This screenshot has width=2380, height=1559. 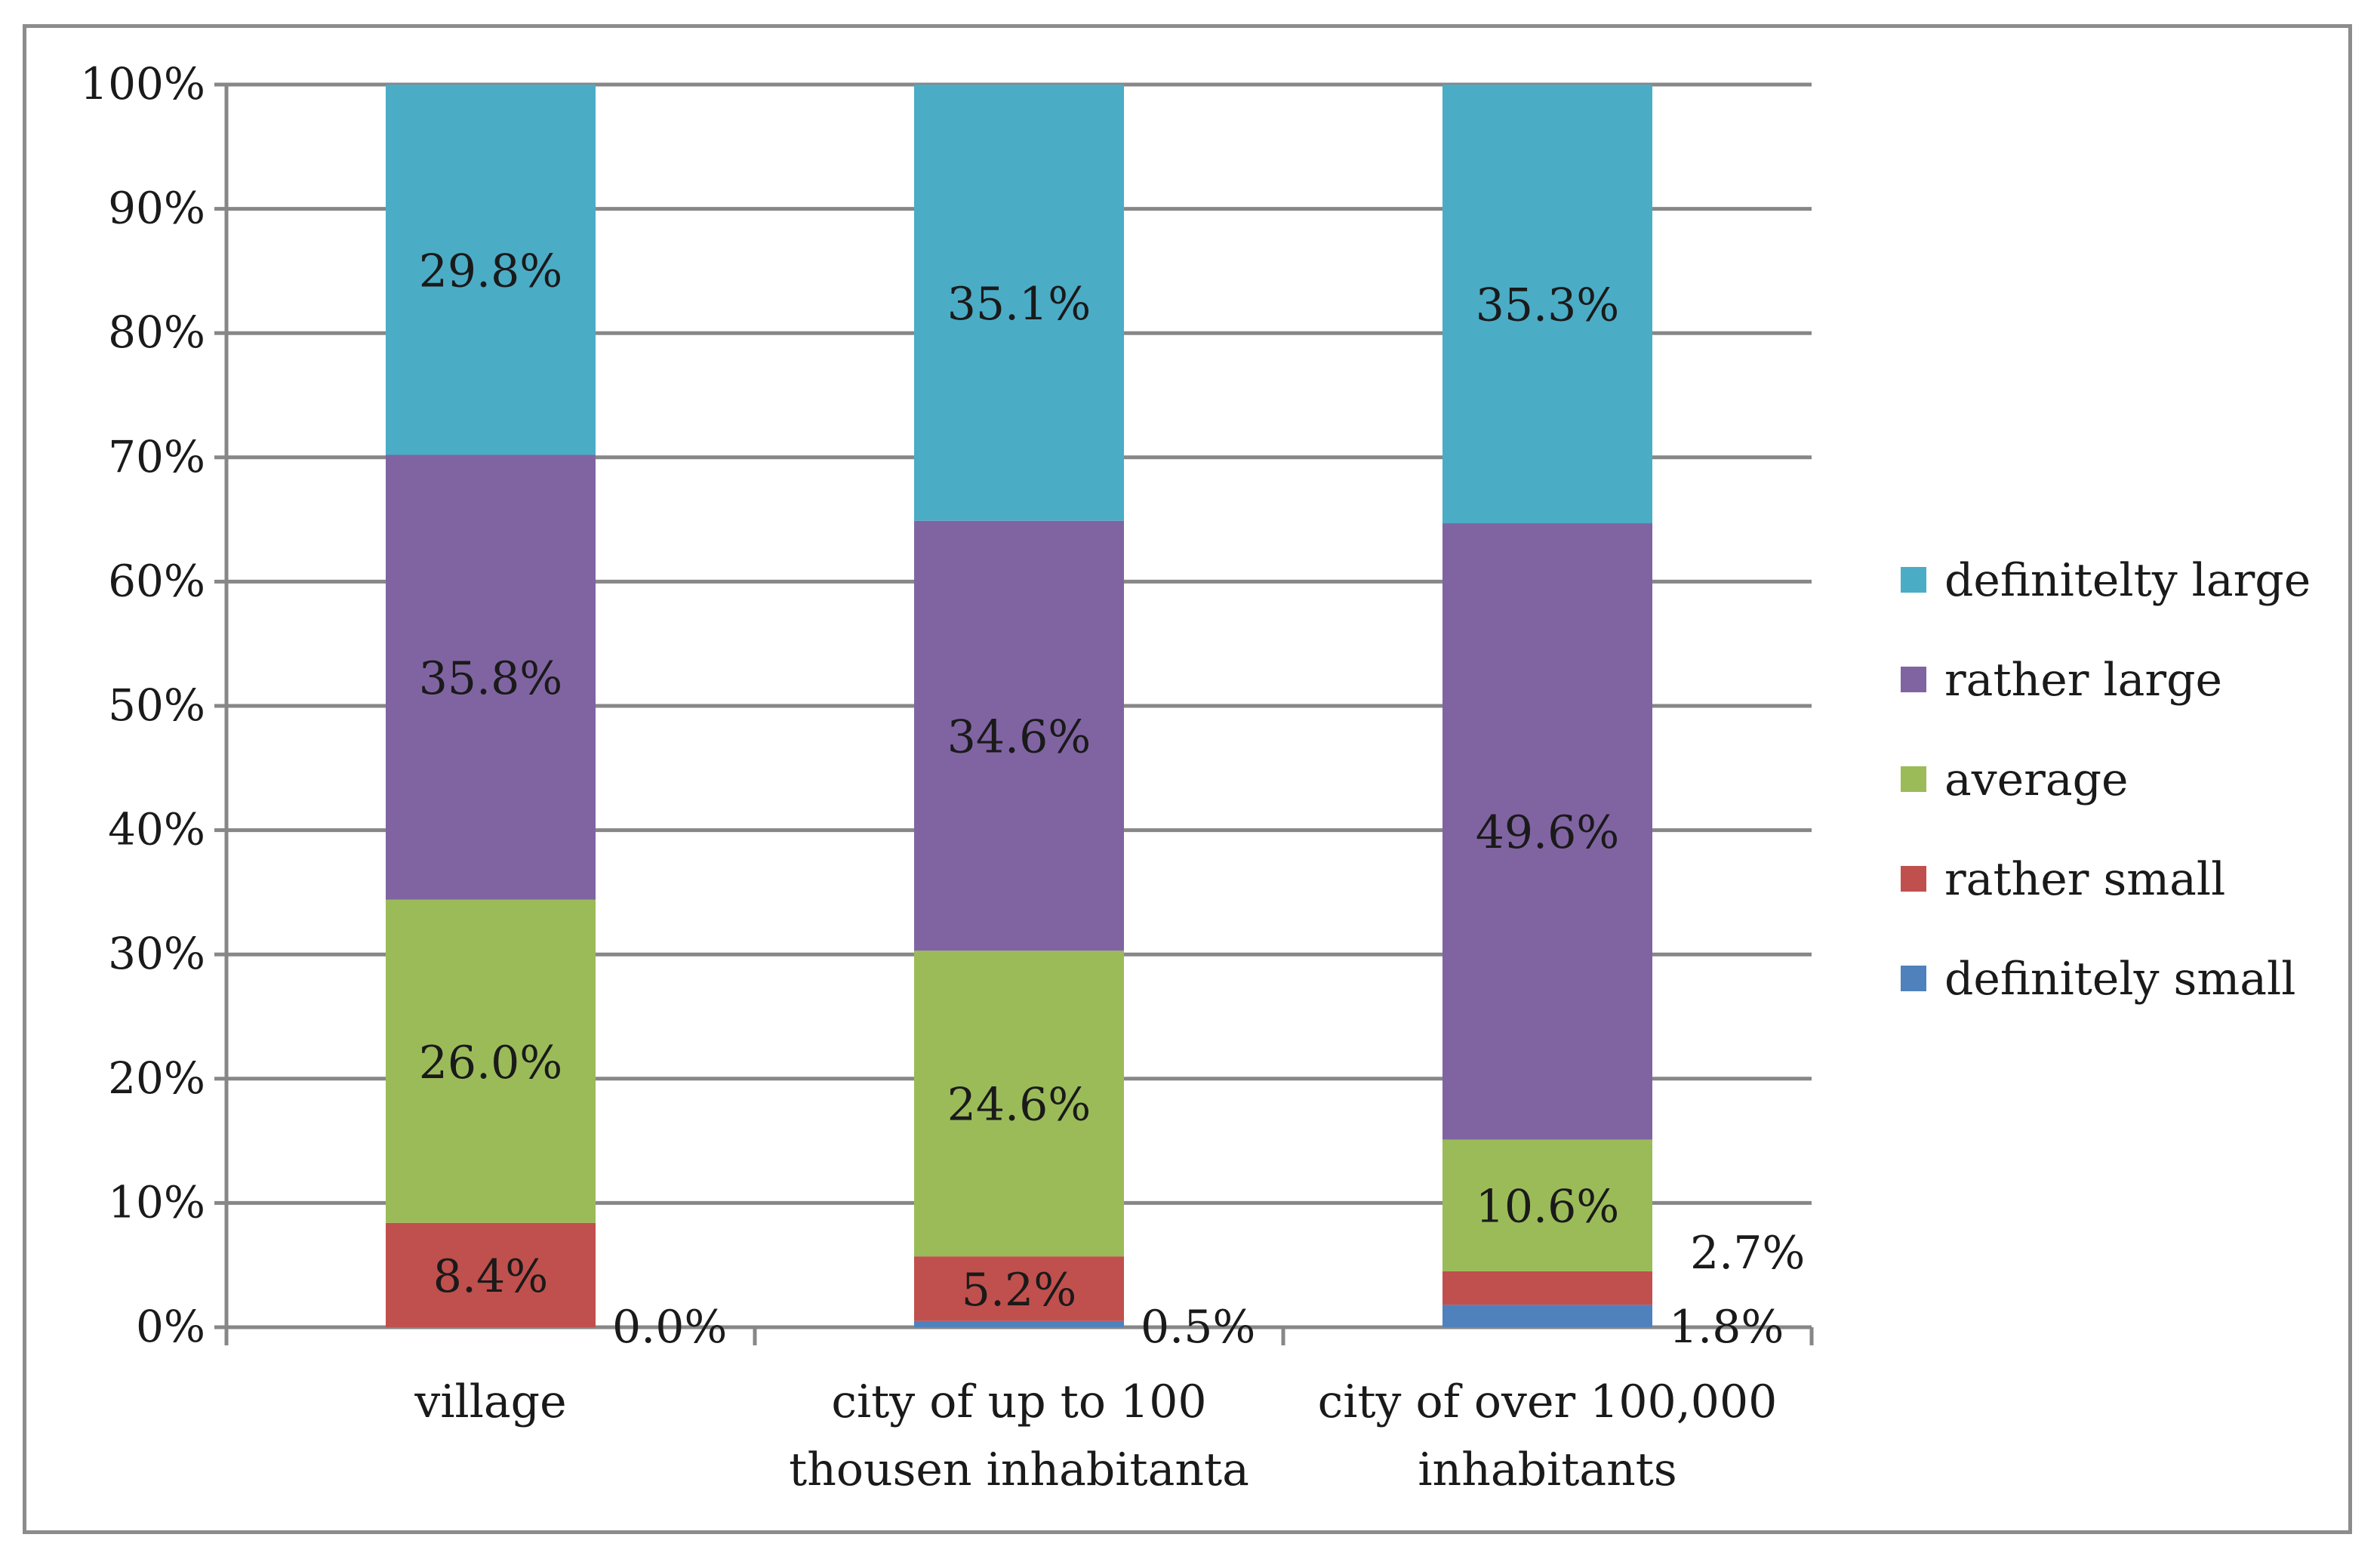 What do you see at coordinates (1019, 1469) in the screenshot?
I see `x-category-label: thousen inhabitanta` at bounding box center [1019, 1469].